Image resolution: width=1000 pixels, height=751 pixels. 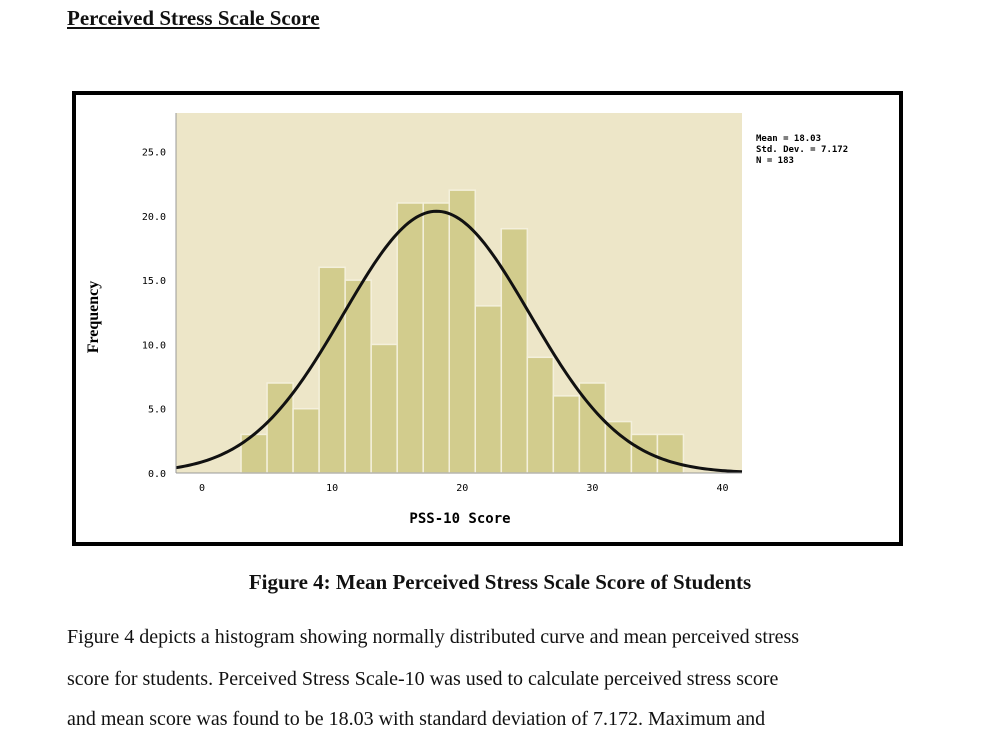 What do you see at coordinates (154, 153) in the screenshot?
I see `y-tick-label: 25.0` at bounding box center [154, 153].